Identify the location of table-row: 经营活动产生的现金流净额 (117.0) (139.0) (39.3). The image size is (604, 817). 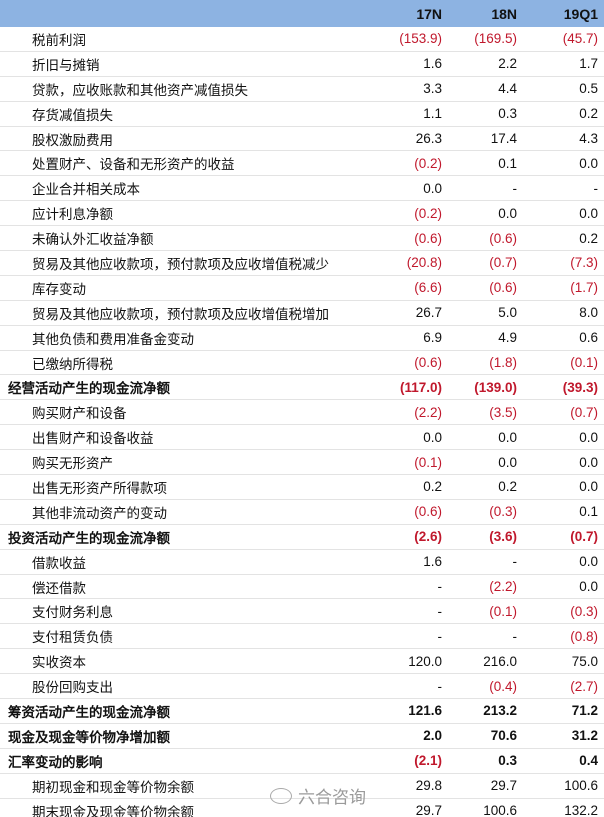
(302, 387).